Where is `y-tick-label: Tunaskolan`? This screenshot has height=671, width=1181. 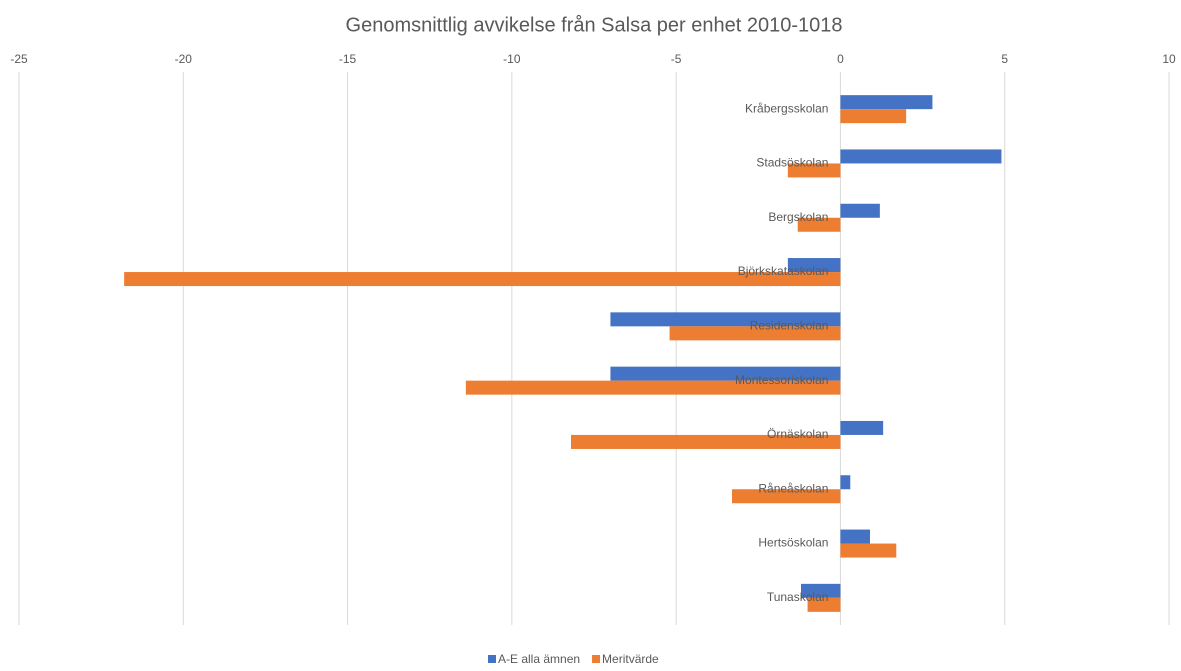
y-tick-label: Tunaskolan is located at coordinates (798, 597).